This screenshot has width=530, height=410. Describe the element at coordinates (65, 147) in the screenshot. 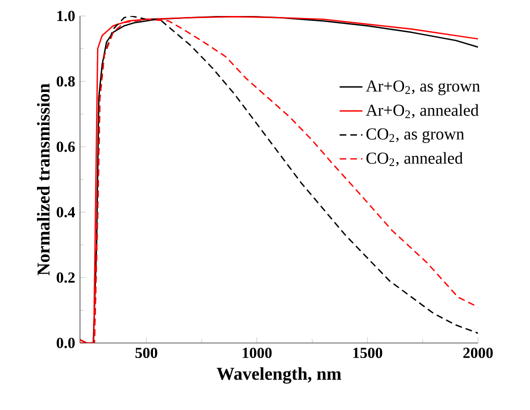

I see `y-tick-label: 0.6` at that location.